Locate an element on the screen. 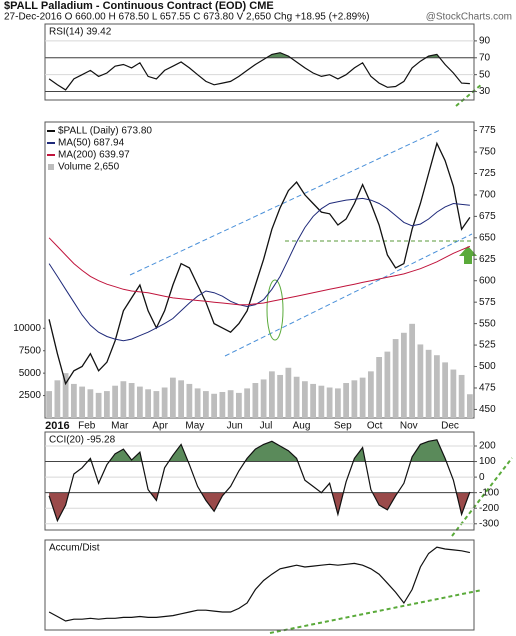  y-tick-label: 450 is located at coordinates (487, 409).